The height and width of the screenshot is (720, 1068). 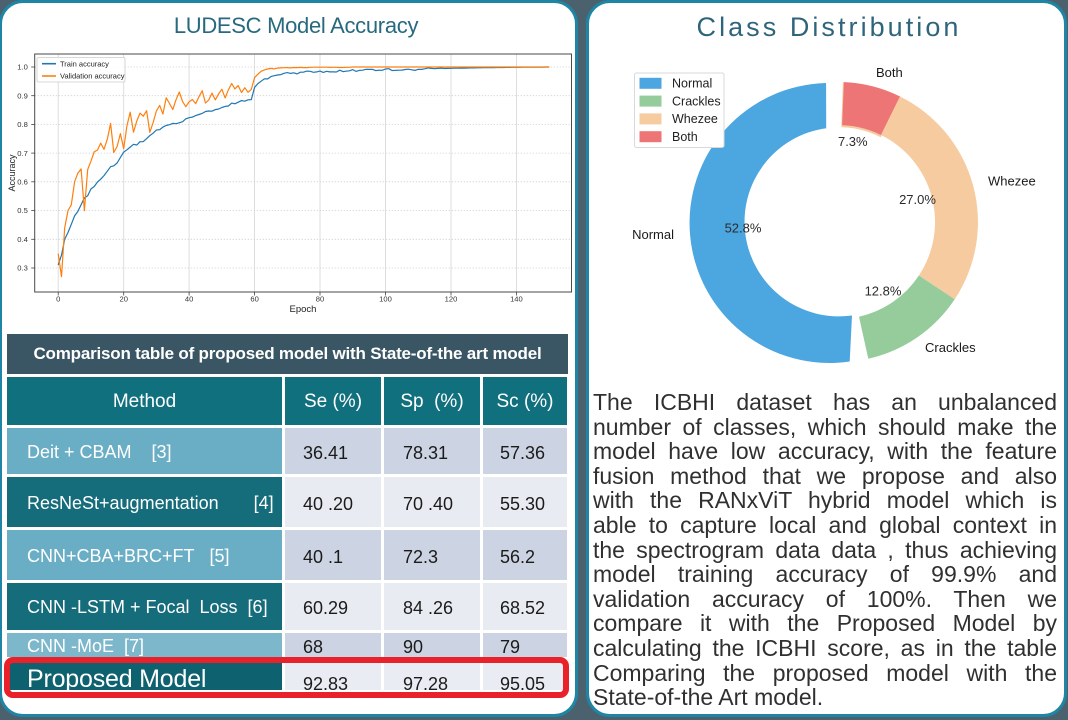 I want to click on svg-text: 40, so click(x=189, y=299).